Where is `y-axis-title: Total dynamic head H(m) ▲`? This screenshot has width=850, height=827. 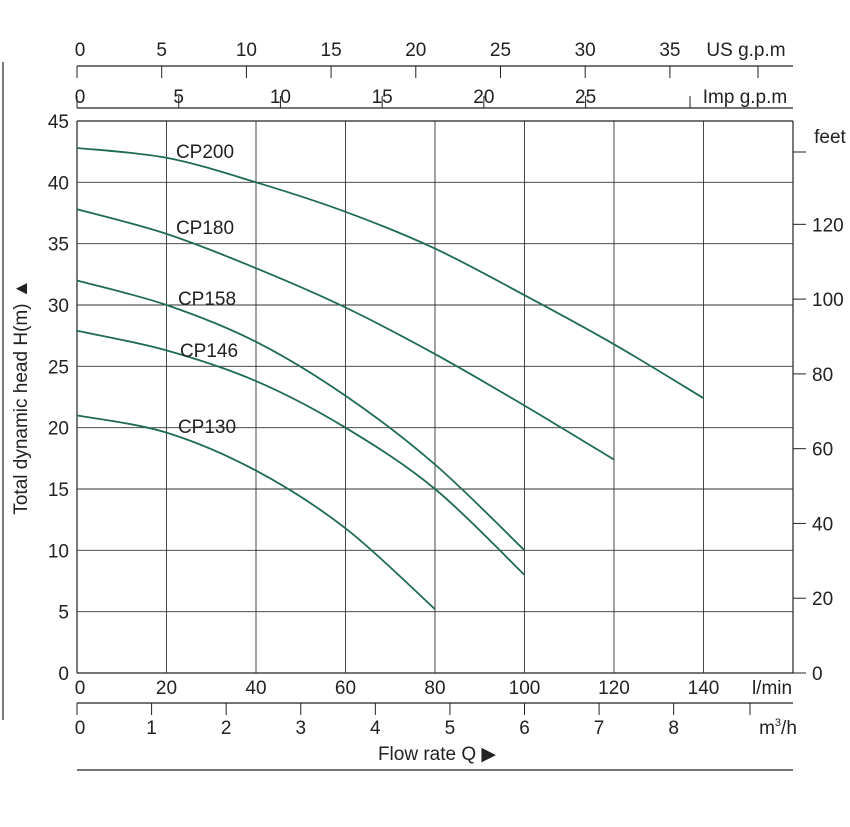
y-axis-title: Total dynamic head H(m) ▲ is located at coordinates (21, 396).